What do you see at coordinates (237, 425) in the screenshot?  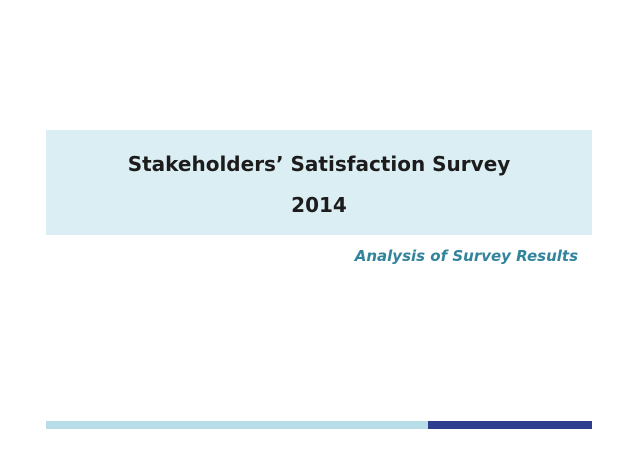 I see `footer-bar` at bounding box center [237, 425].